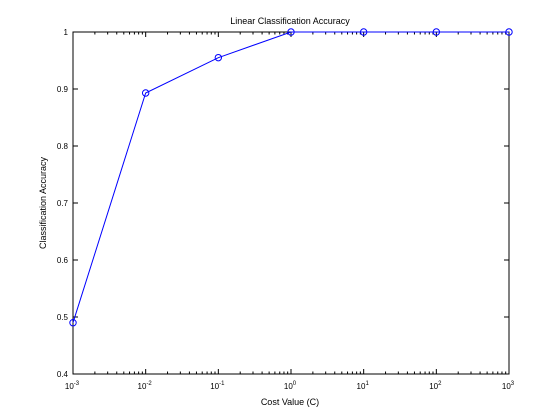 The width and height of the screenshot is (560, 420). What do you see at coordinates (513, 384) in the screenshot?
I see `x-tick-label-exponent: 3` at bounding box center [513, 384].